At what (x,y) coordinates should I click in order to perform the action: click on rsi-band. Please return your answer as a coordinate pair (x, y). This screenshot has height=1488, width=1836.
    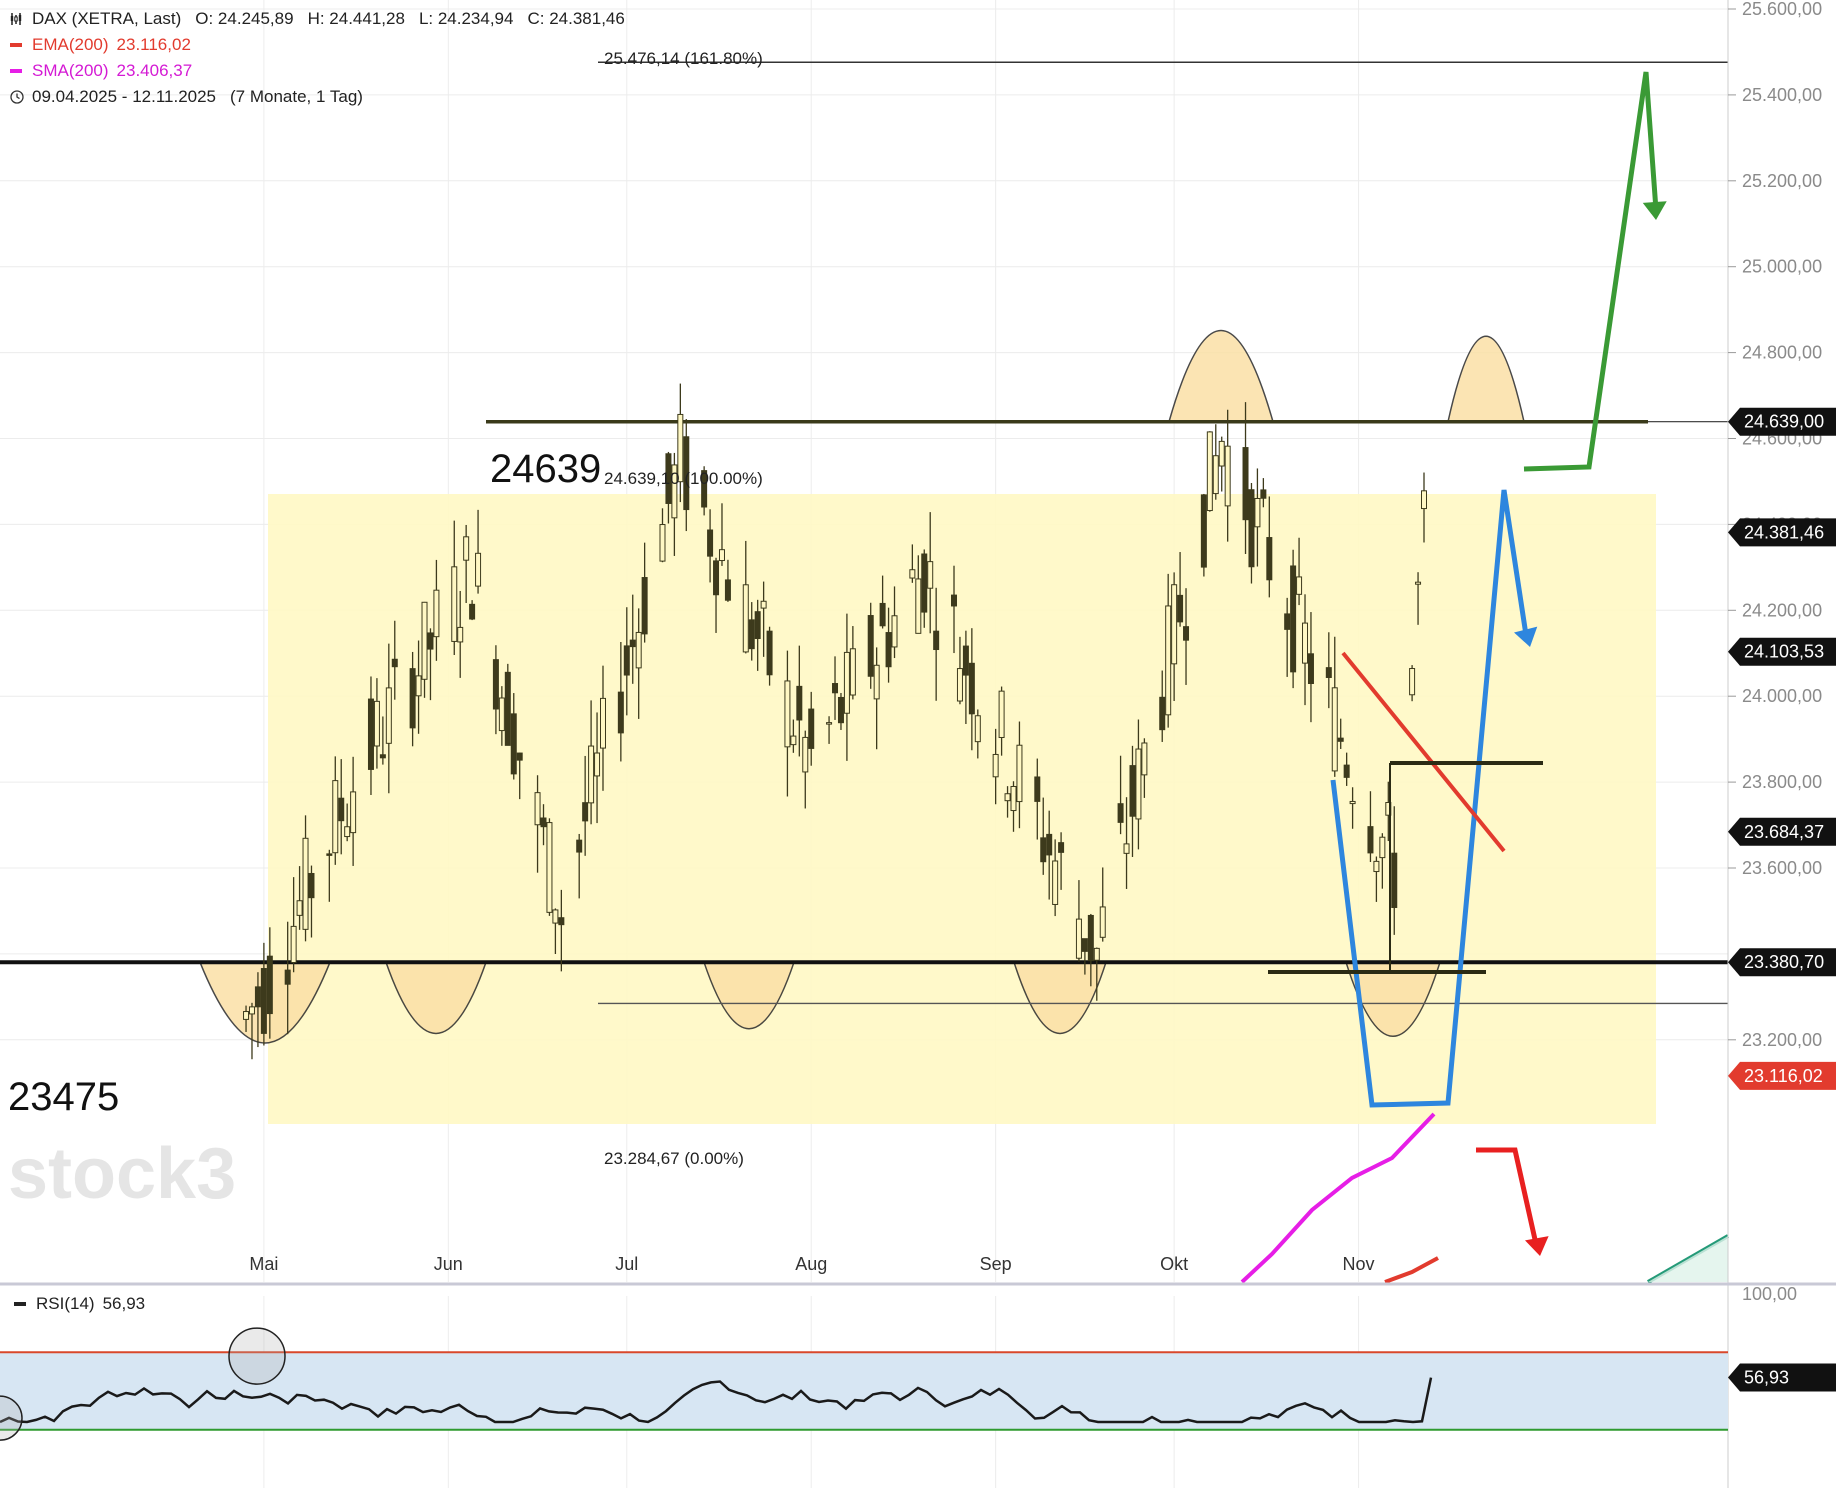
    Looking at the image, I should click on (864, 1391).